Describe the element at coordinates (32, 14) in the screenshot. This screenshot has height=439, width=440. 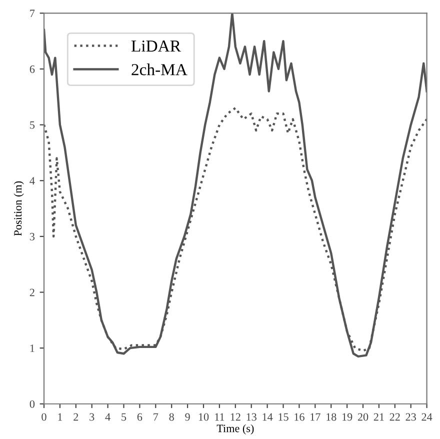
I see `y-tick-label: 7` at that location.